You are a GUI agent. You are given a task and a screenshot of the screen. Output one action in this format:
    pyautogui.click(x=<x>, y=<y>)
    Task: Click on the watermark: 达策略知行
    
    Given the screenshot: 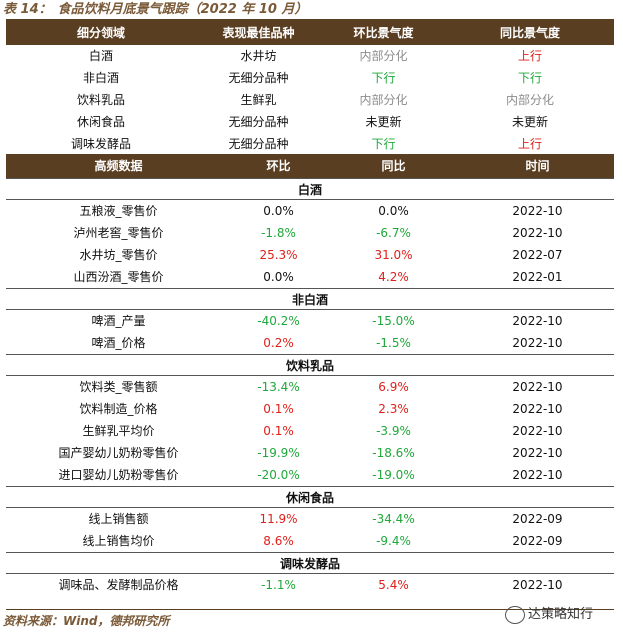 What is the action you would take?
    pyautogui.click(x=549, y=613)
    